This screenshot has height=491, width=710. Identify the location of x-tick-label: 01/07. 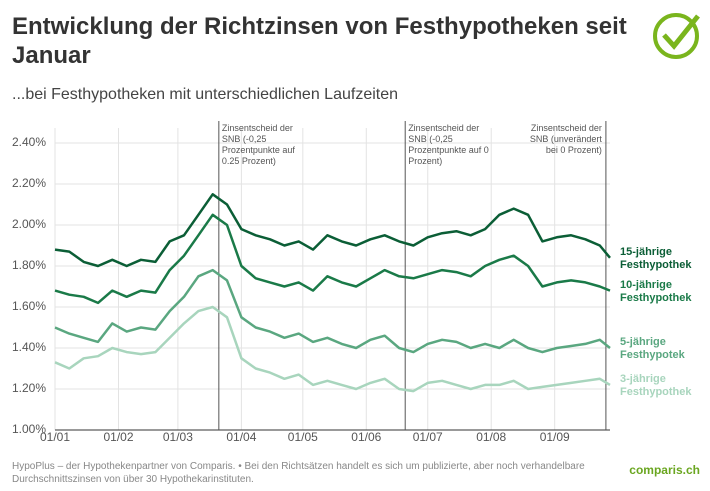
(428, 437).